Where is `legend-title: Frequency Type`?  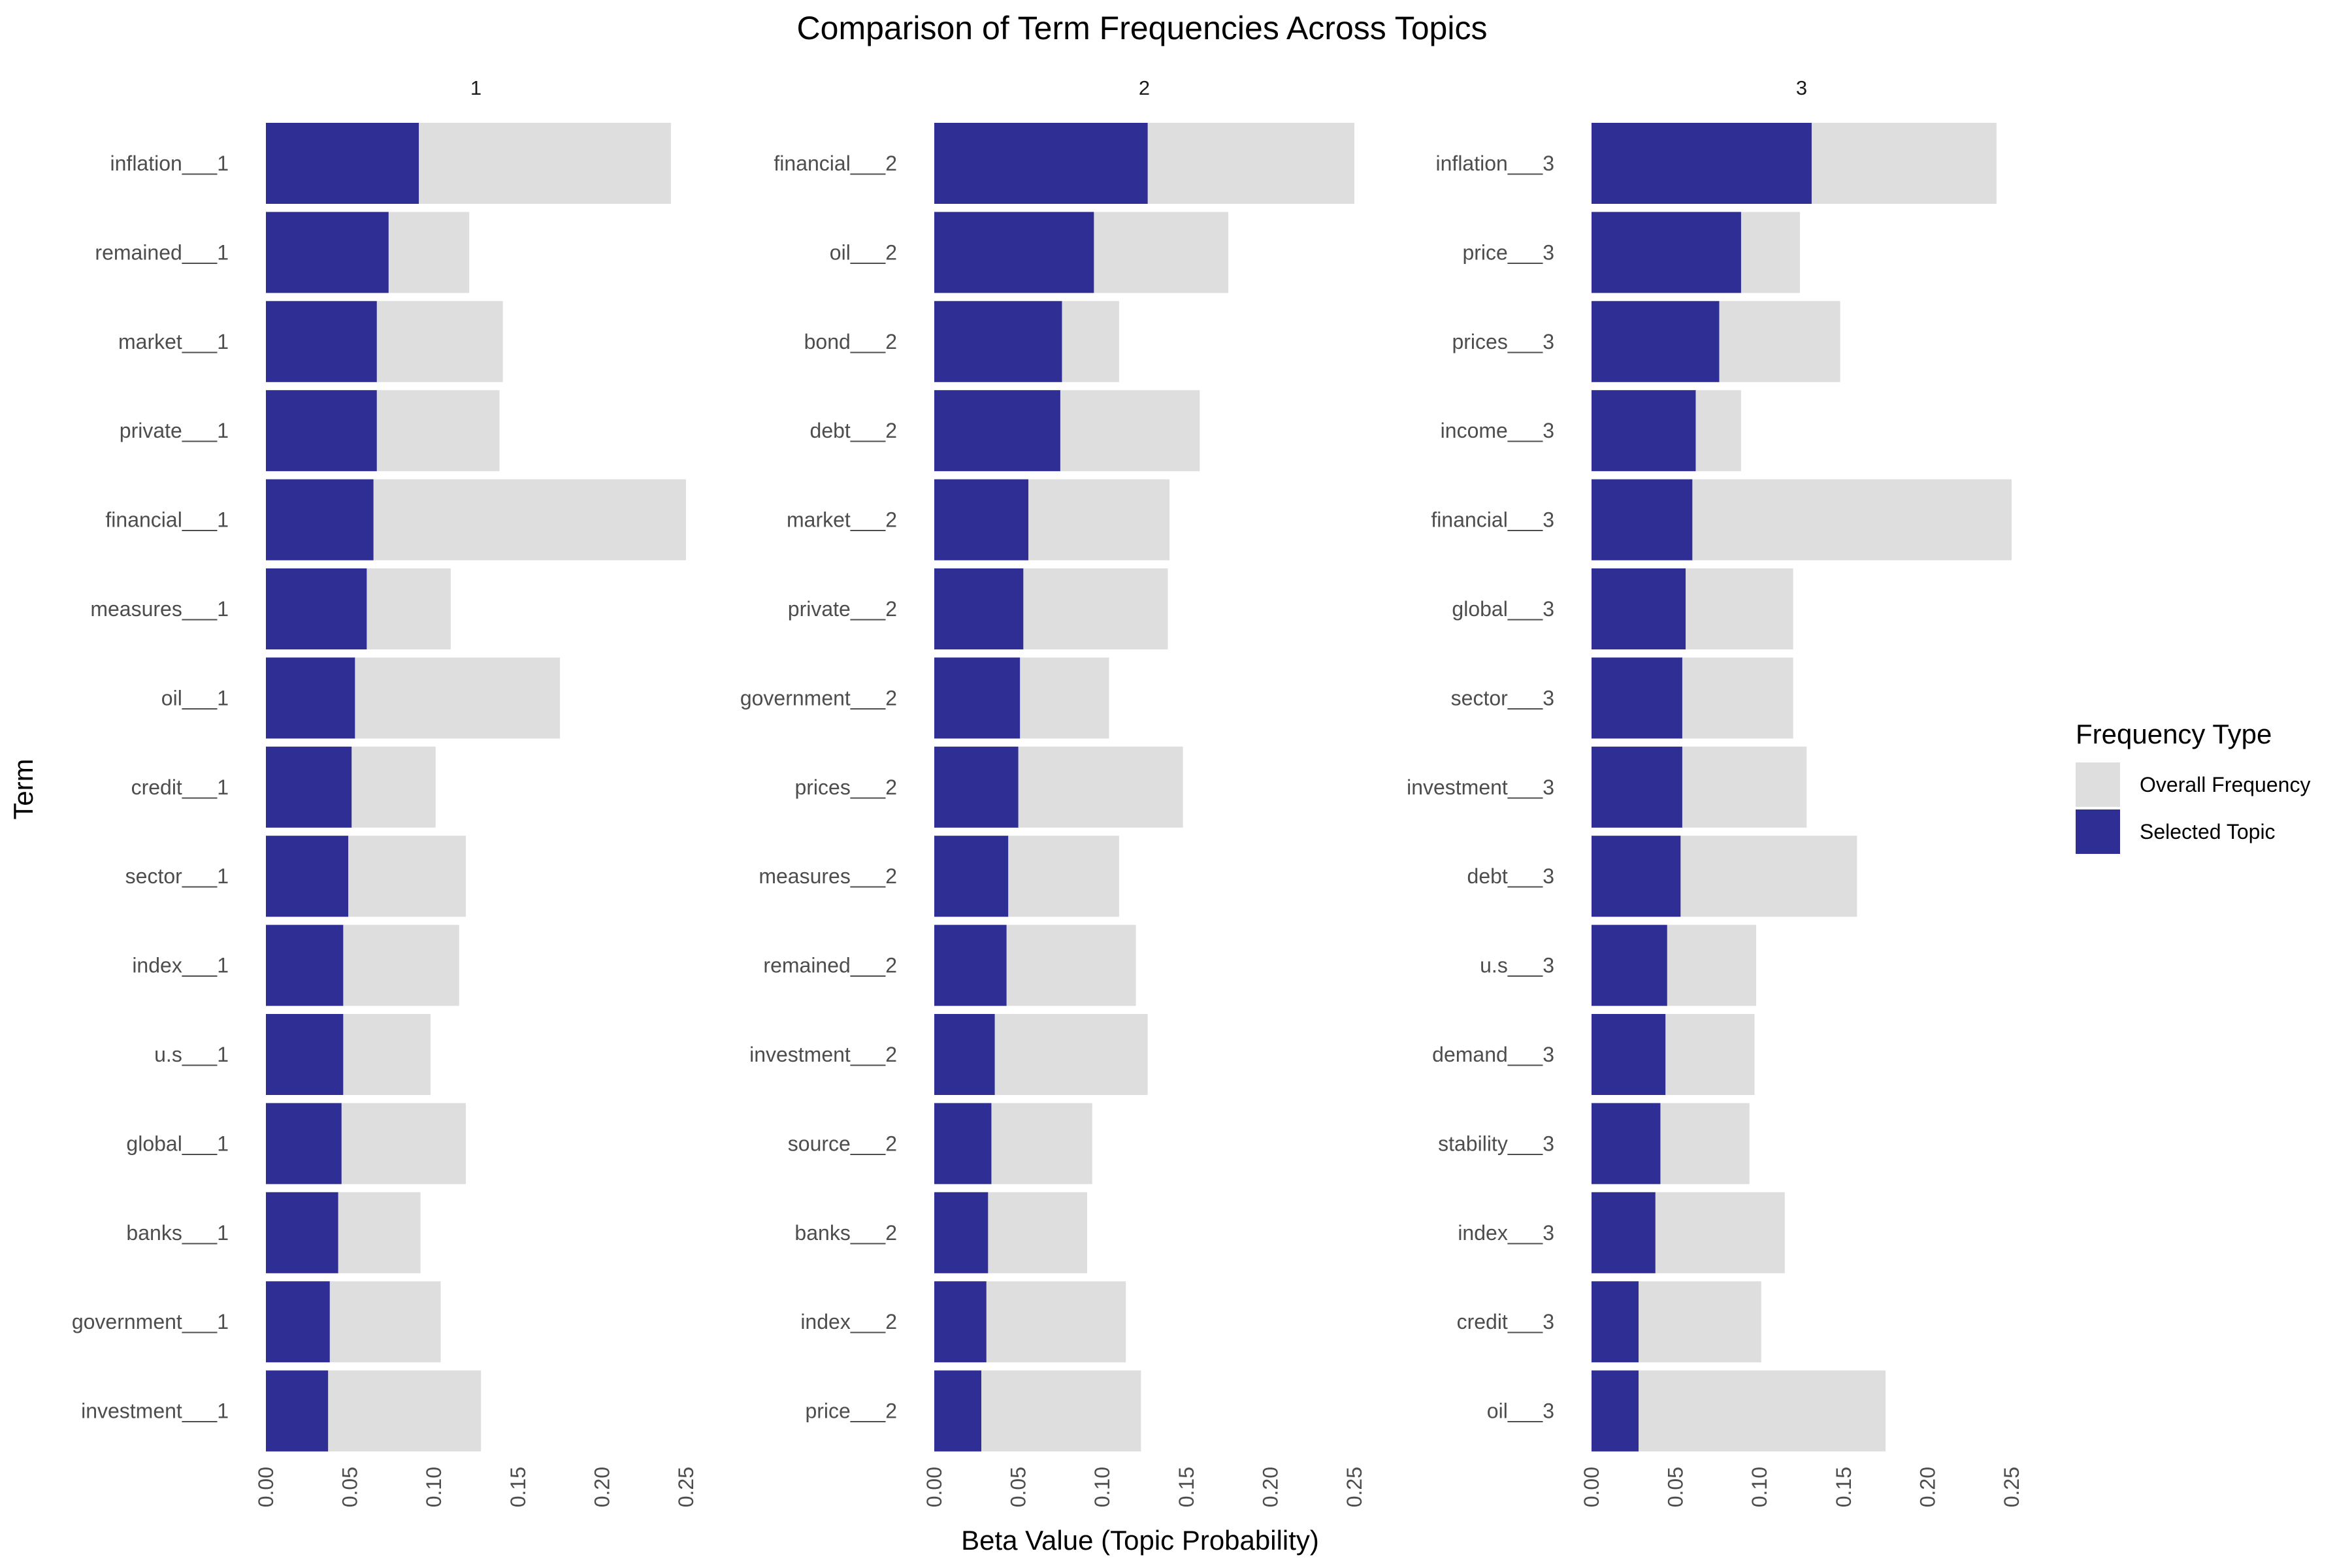 legend-title: Frequency Type is located at coordinates (2174, 734).